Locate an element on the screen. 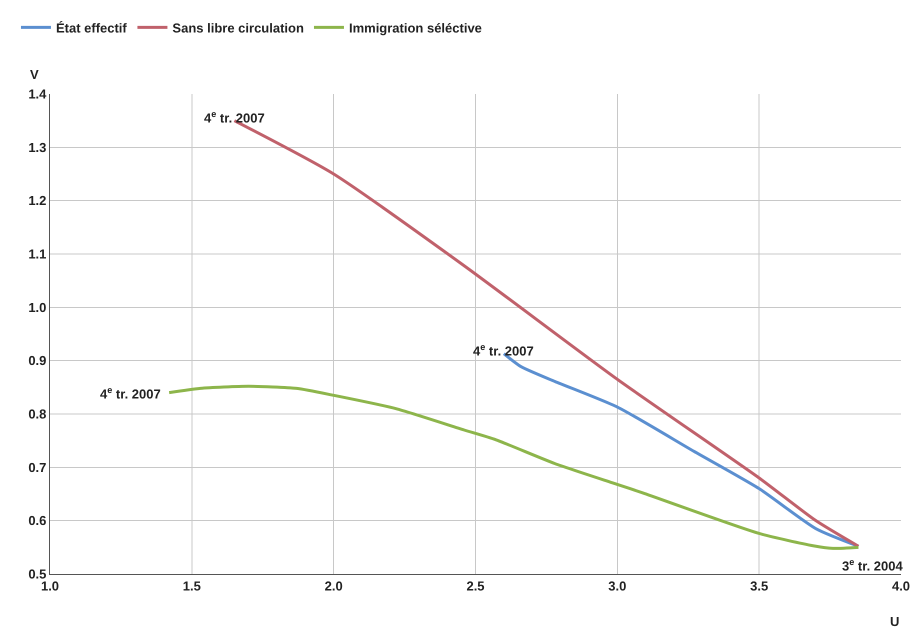  legend-label: État effectif is located at coordinates (92, 28).